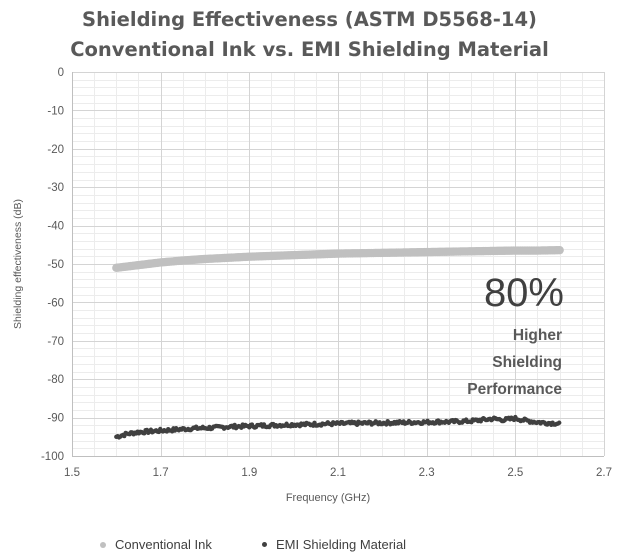 The height and width of the screenshot is (557, 619). I want to click on legend-item-emi-shielding-material: EMI Shielding Material, so click(334, 544).